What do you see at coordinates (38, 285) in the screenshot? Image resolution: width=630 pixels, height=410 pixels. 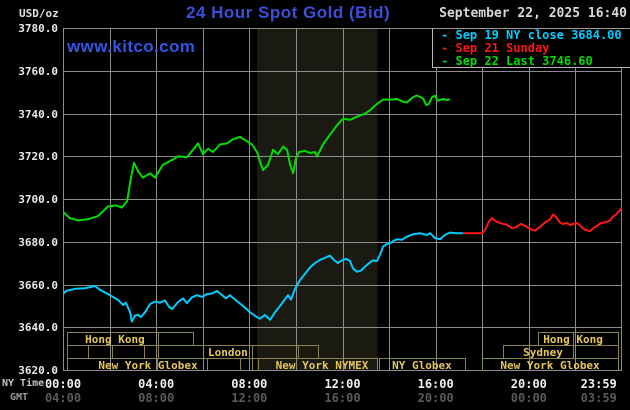 I see `y-tick-label: 3660.0` at bounding box center [38, 285].